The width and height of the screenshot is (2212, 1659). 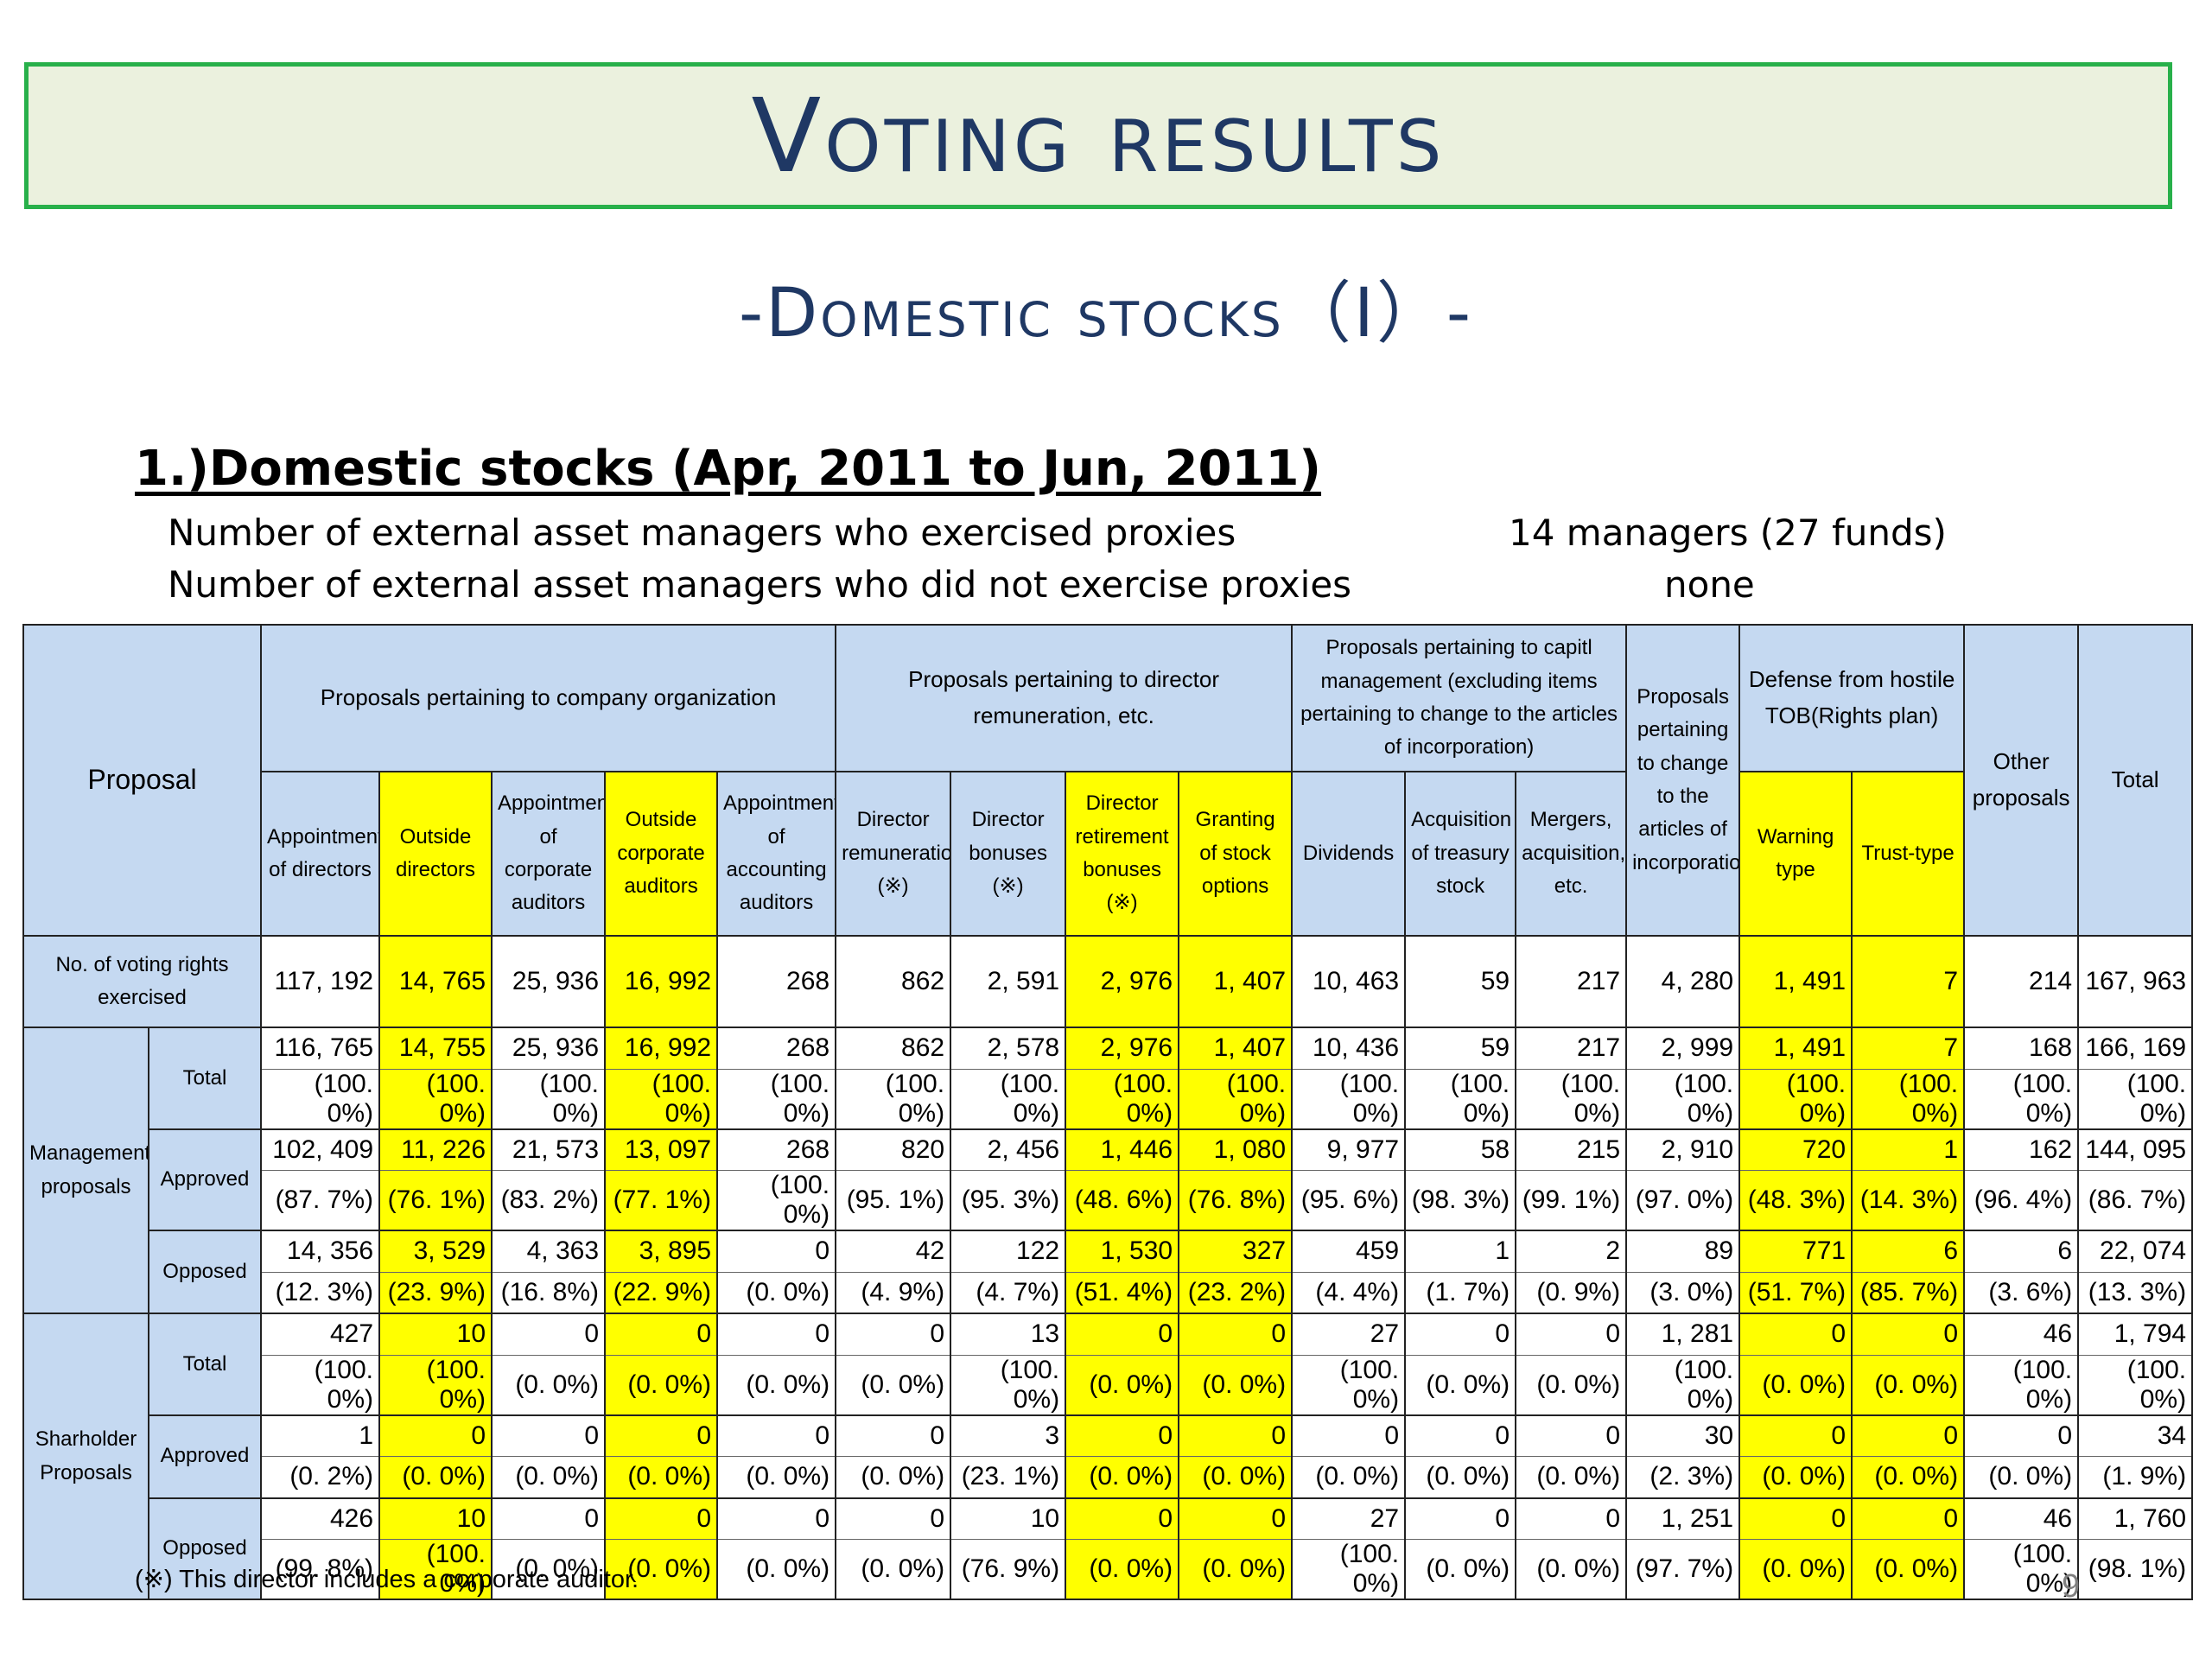 I want to click on column-header-outside-corporate-auditors: Outside corporate auditors, so click(x=661, y=854).